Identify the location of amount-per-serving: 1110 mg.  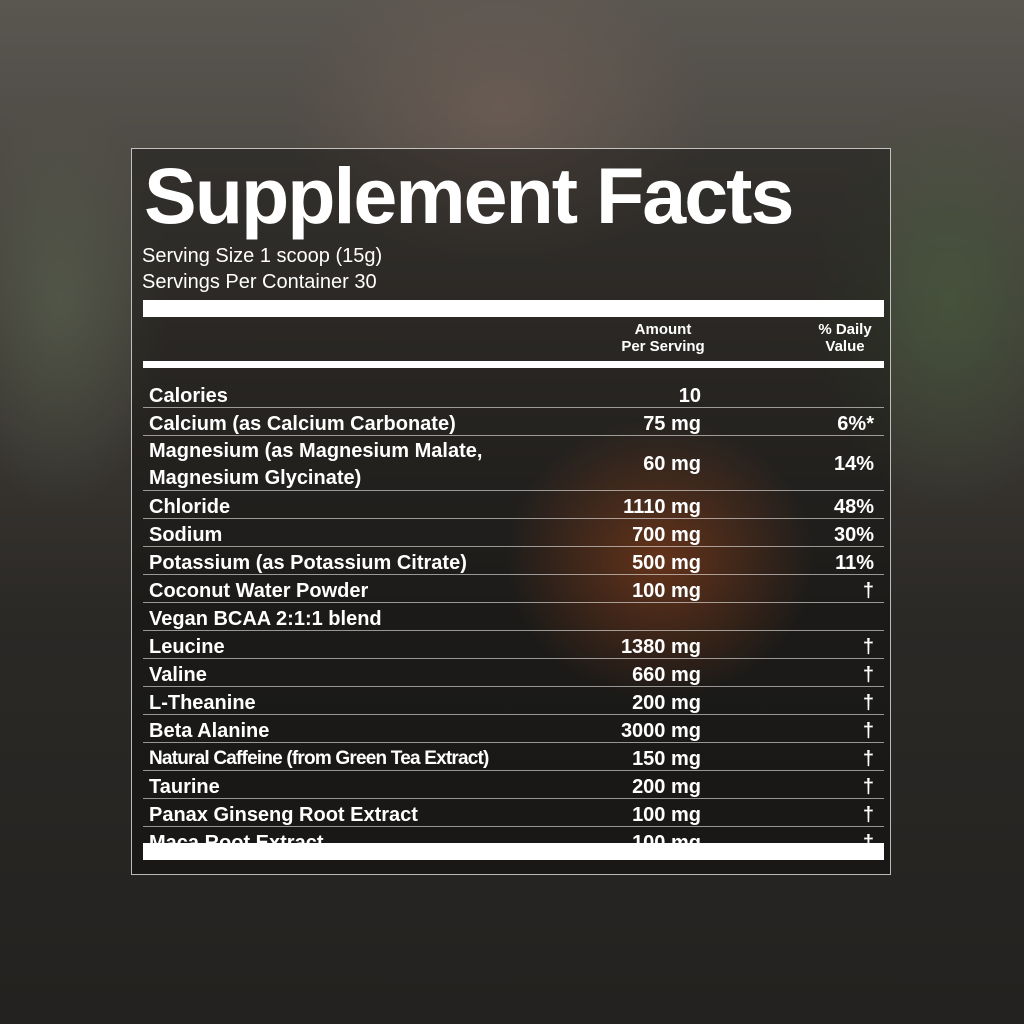
(662, 507).